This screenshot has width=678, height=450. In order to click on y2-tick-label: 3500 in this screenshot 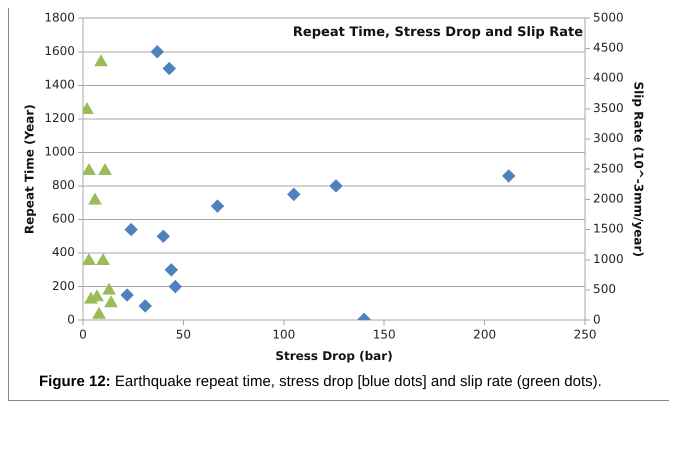, I will do `click(608, 107)`.